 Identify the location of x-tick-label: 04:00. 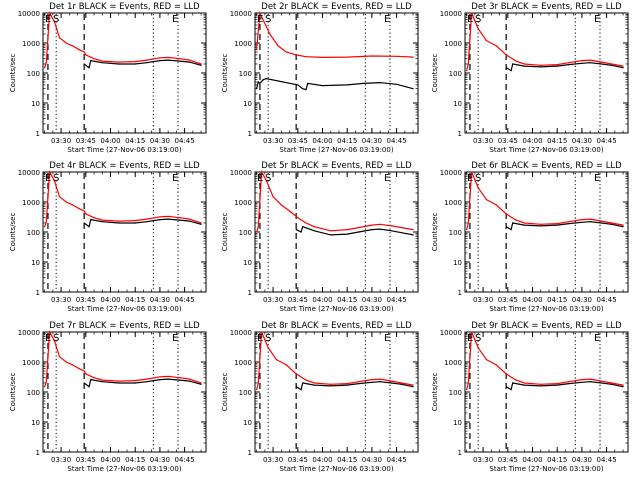
(322, 460).